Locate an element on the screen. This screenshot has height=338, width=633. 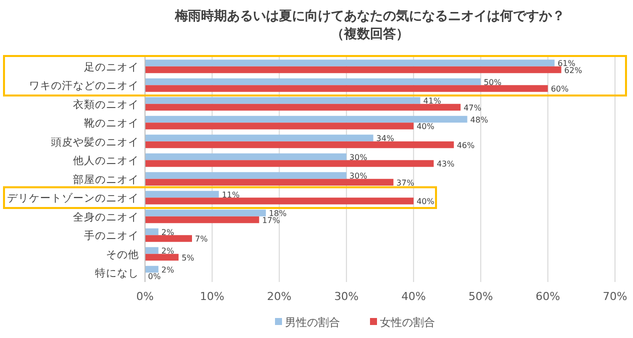
legend-label: 女性の割合 is located at coordinates (407, 322).